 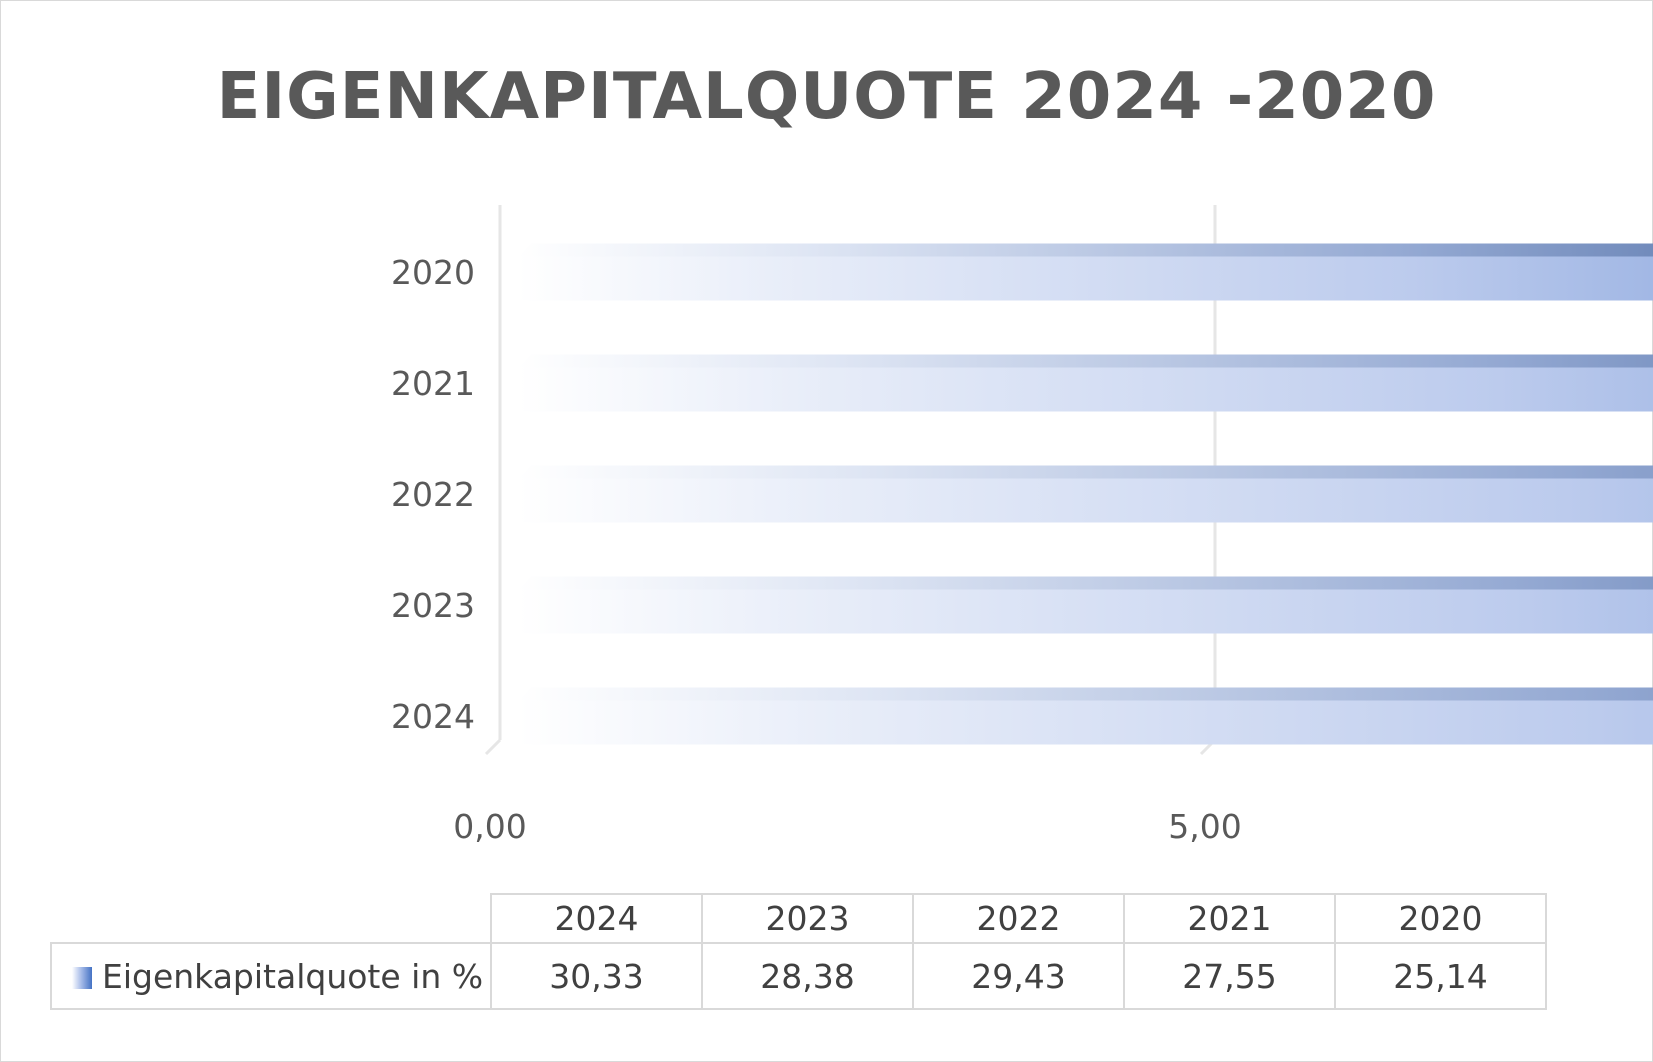 I want to click on data-table-year: 2022, so click(x=1018, y=918).